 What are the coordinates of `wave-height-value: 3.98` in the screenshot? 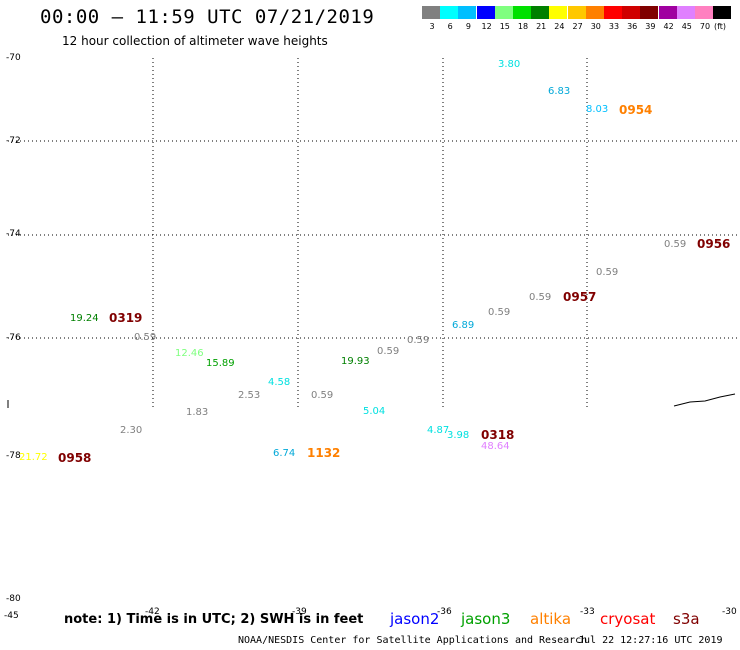 It's located at (458, 435).